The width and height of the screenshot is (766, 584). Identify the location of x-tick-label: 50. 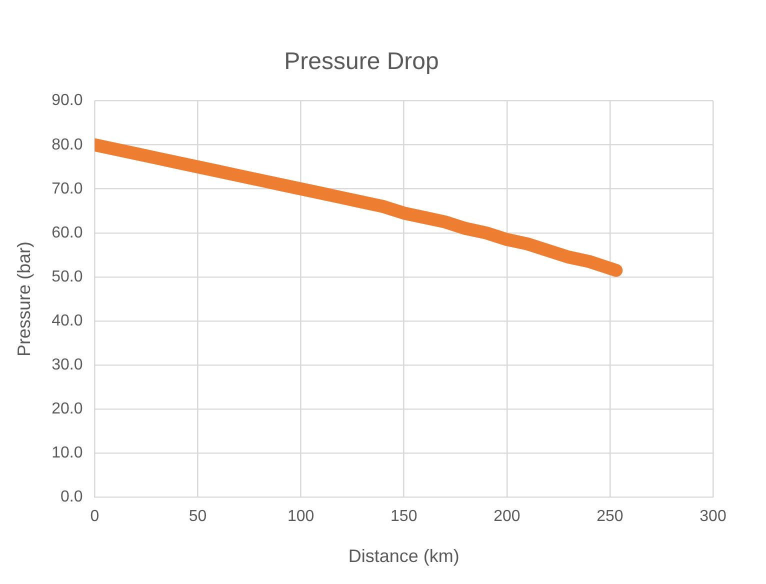
(197, 517).